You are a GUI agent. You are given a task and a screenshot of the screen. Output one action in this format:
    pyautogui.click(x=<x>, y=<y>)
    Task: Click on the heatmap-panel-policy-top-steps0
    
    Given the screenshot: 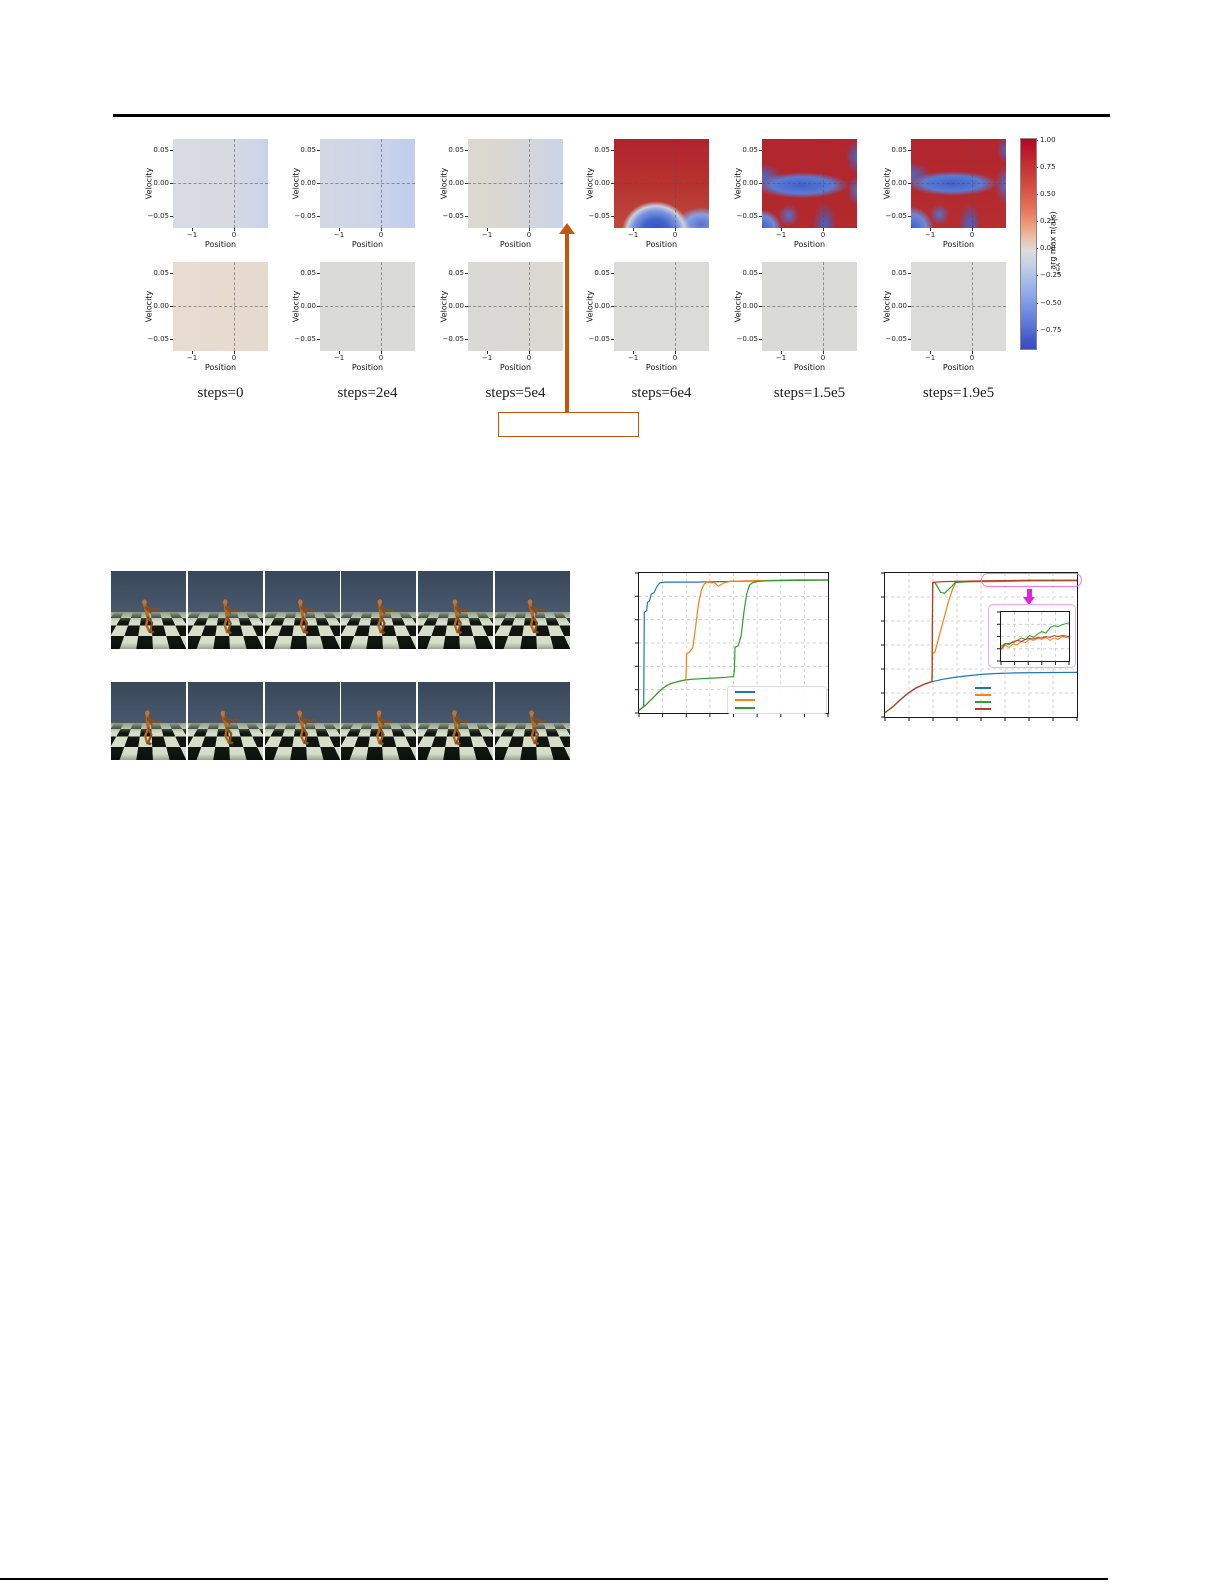 What is the action you would take?
    pyautogui.click(x=220, y=183)
    